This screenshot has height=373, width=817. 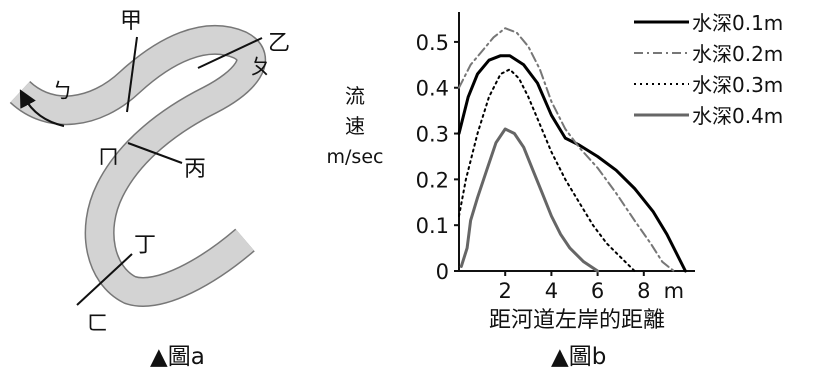 What do you see at coordinates (737, 23) in the screenshot?
I see `legend-label-1: 水深0.1m` at bounding box center [737, 23].